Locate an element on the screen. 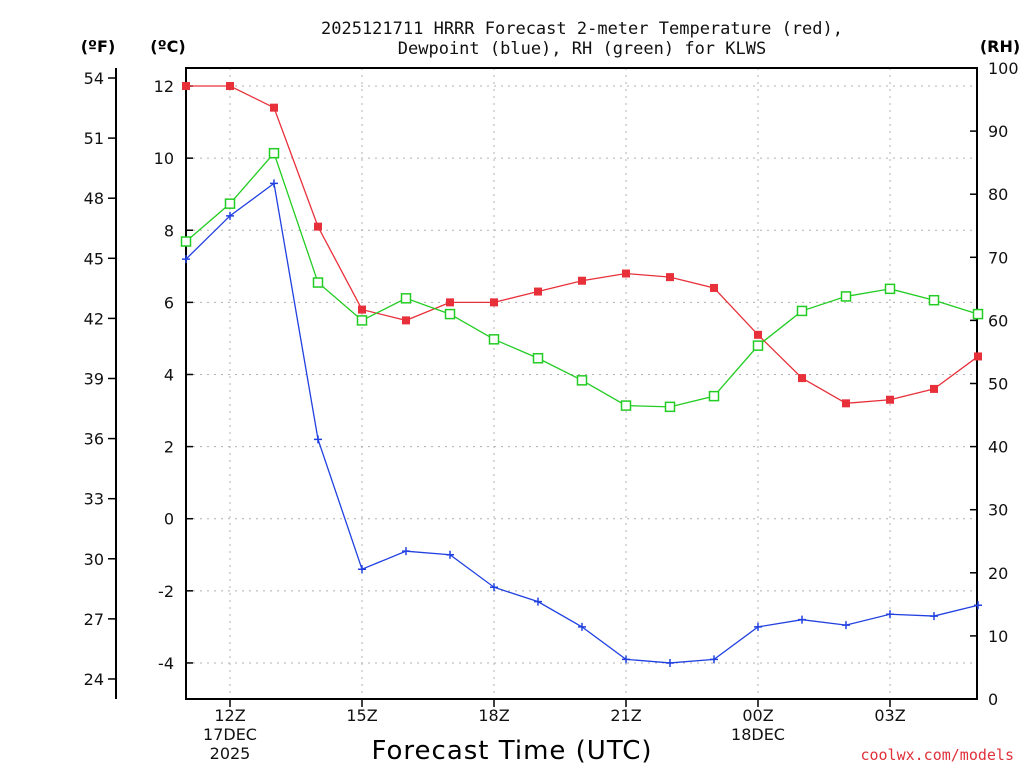 This screenshot has width=1024, height=768. x-tick-label: 17DEC is located at coordinates (230, 734).